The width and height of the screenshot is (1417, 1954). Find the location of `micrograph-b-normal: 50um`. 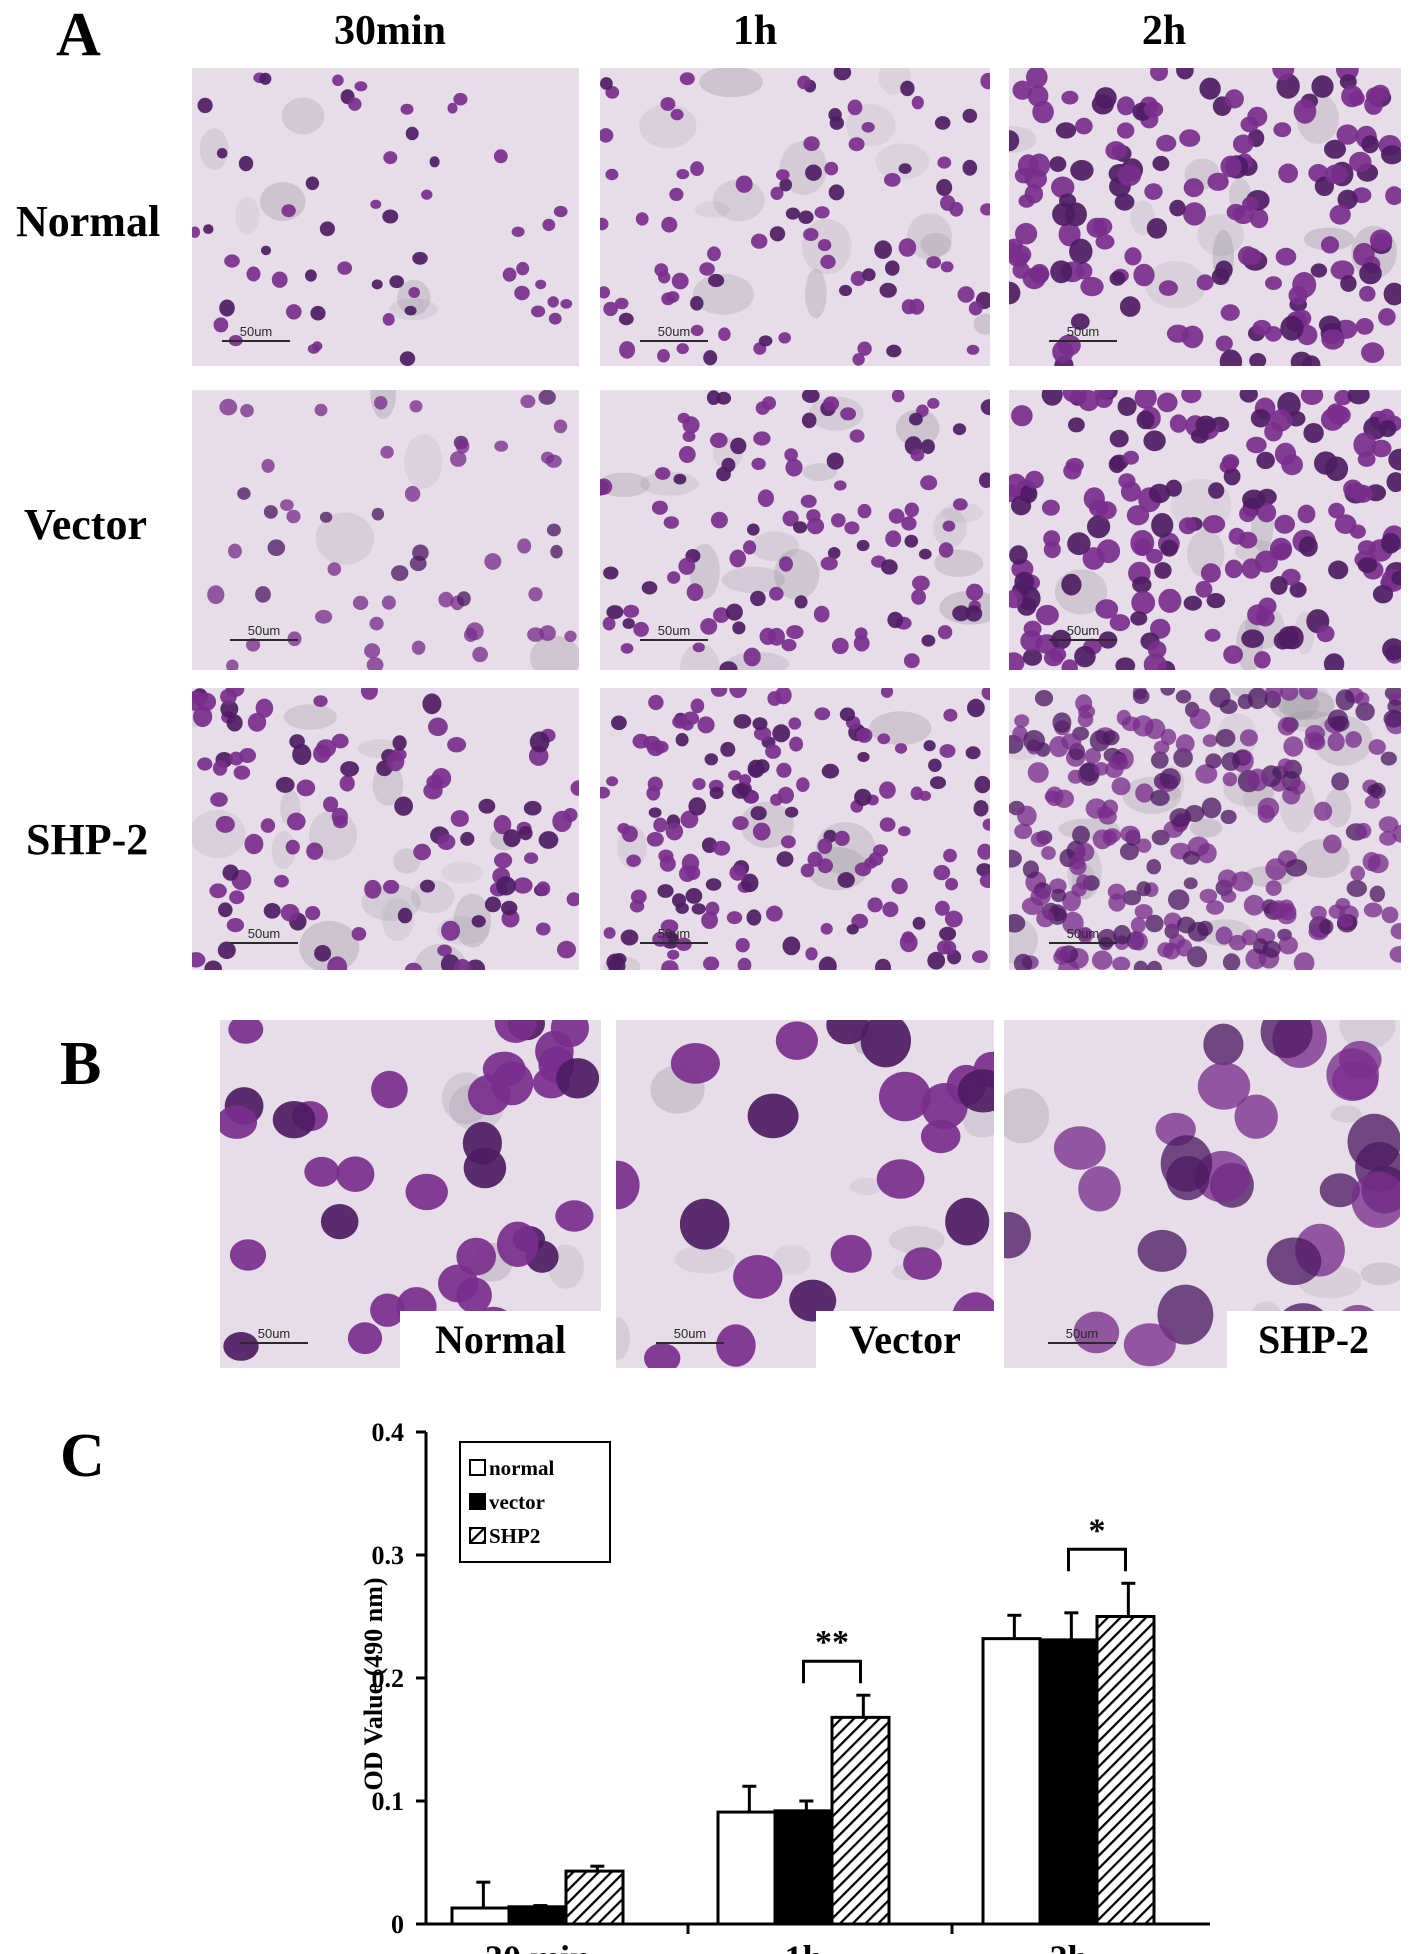

micrograph-b-normal: 50um is located at coordinates (410, 1194).